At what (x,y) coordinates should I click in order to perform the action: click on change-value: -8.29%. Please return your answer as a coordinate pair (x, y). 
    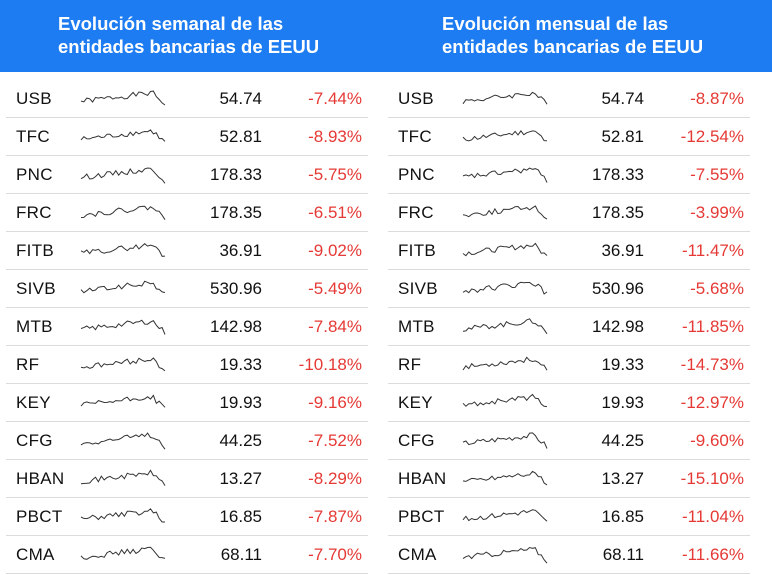
    Looking at the image, I should click on (335, 478).